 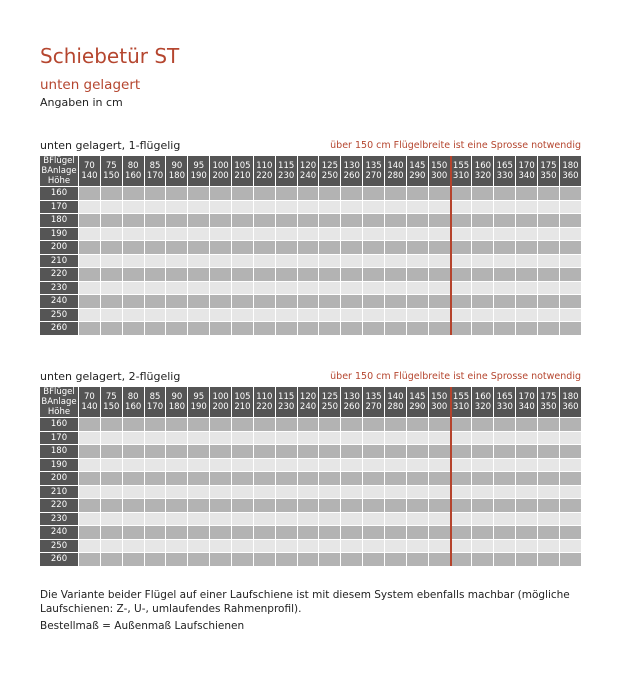 What do you see at coordinates (310, 206) in the screenshot?
I see `table-row: 170` at bounding box center [310, 206].